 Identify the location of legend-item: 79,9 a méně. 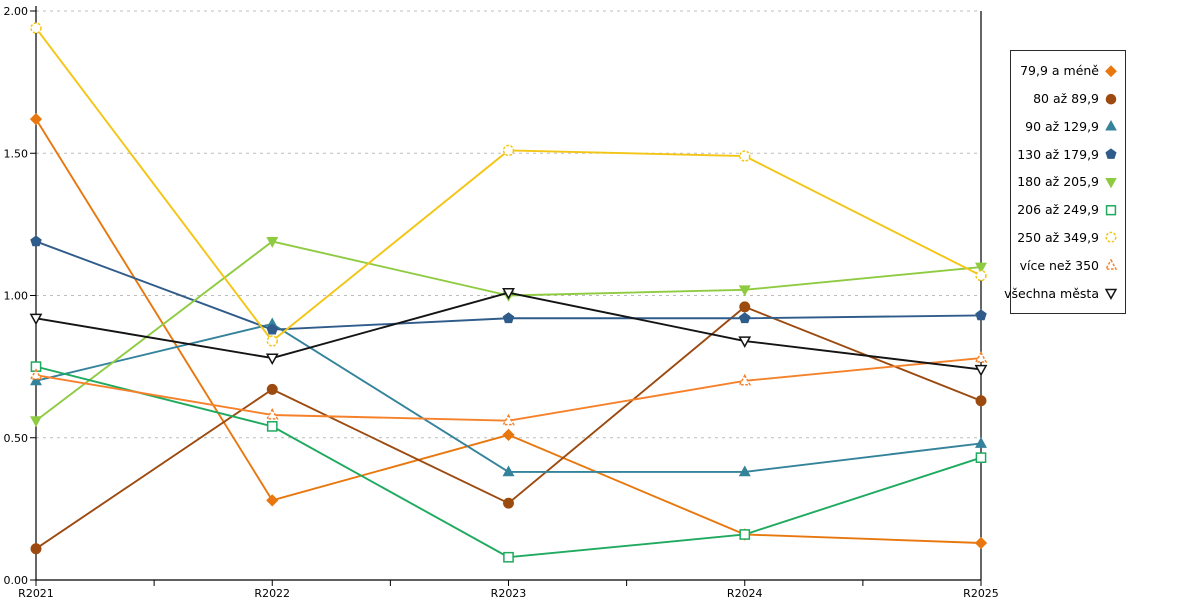
(1066, 70).